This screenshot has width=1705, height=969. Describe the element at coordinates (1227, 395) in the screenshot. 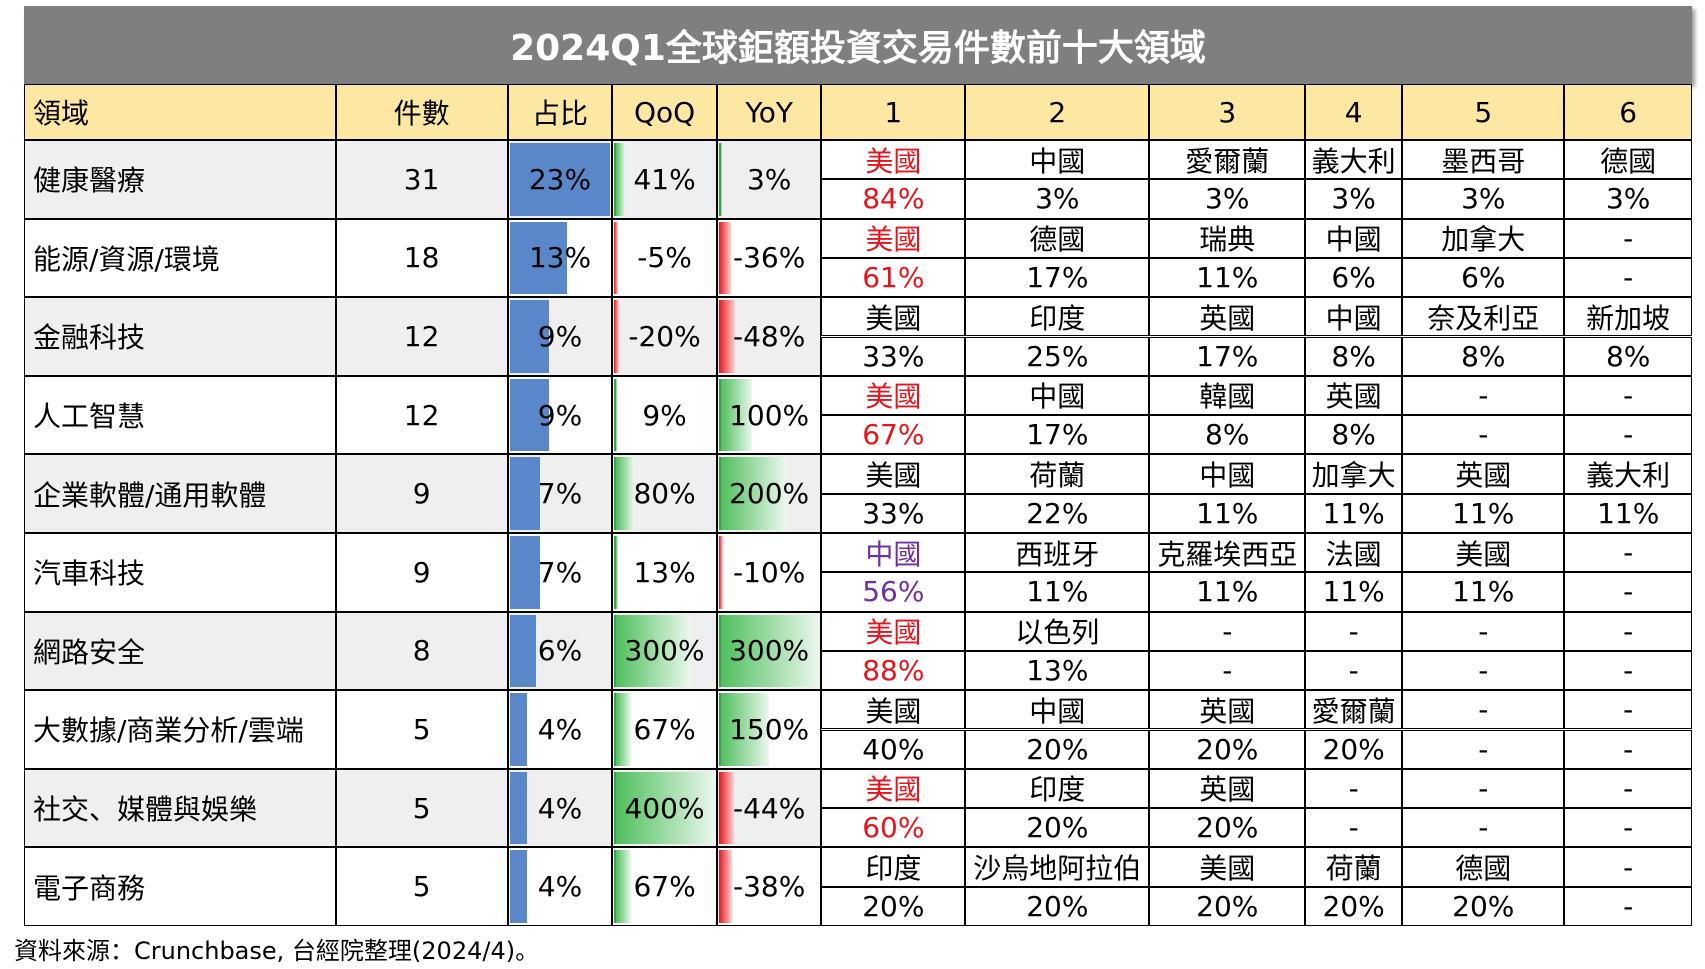

I see `country-cell: 韓國` at that location.